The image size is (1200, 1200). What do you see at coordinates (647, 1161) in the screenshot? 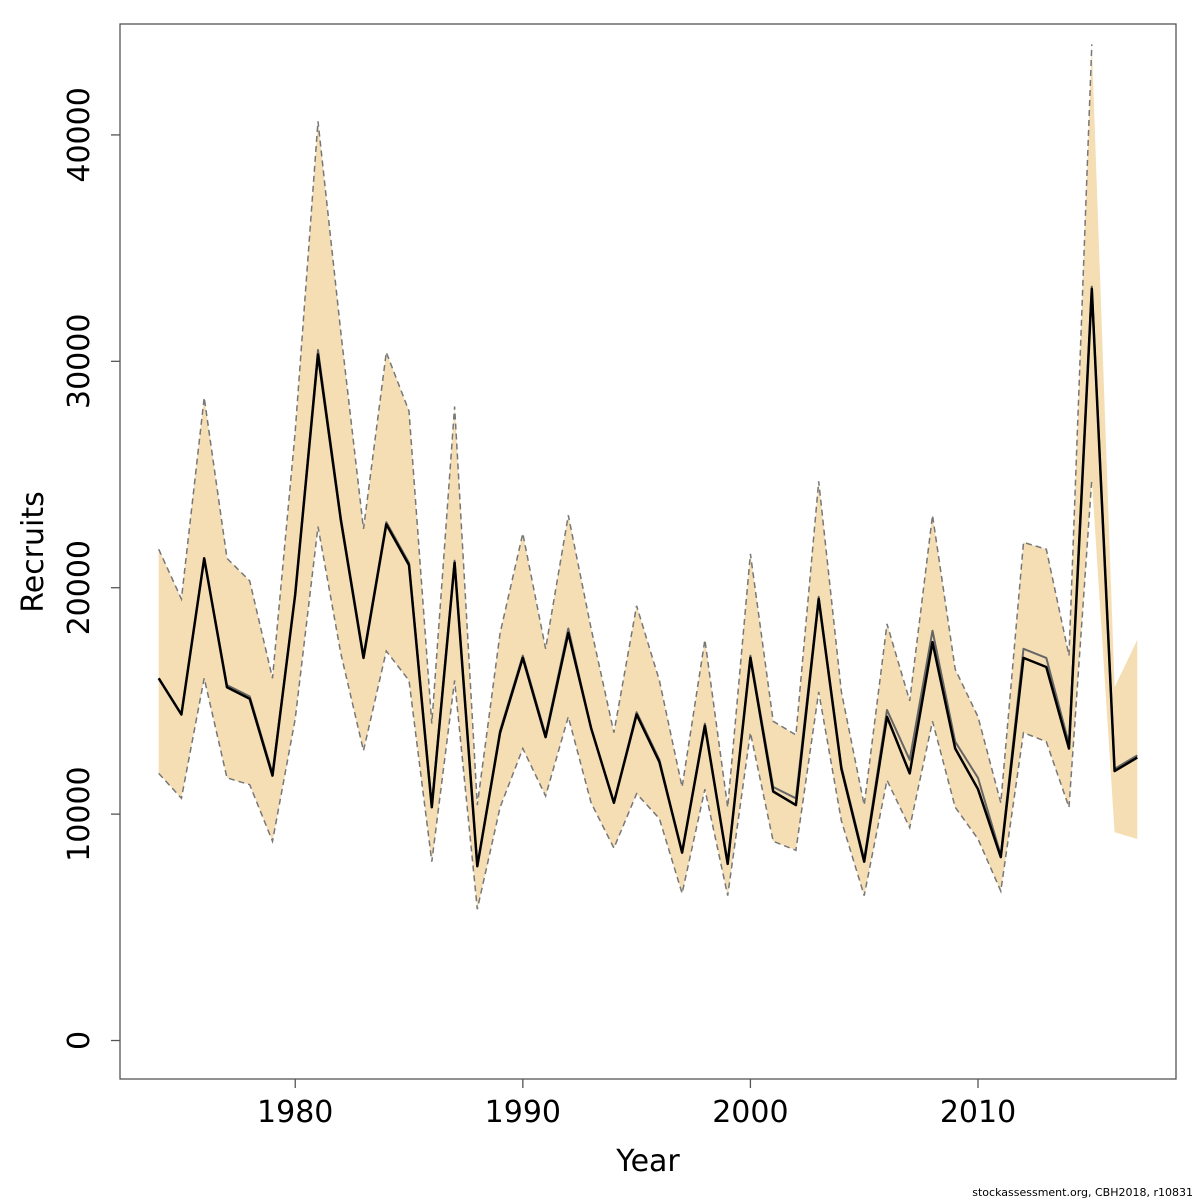
I see `x-axis-title: Year` at bounding box center [647, 1161].